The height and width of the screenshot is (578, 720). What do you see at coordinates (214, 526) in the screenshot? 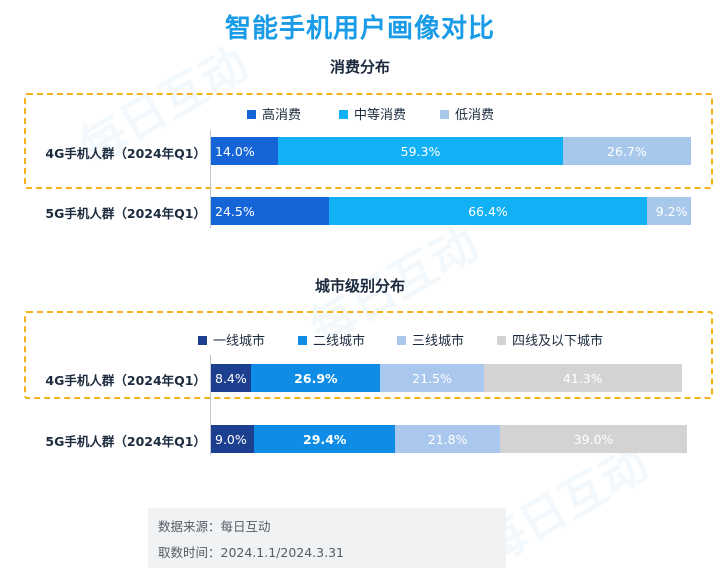
I see `data-source-text: 数据来源：每日互动` at bounding box center [214, 526].